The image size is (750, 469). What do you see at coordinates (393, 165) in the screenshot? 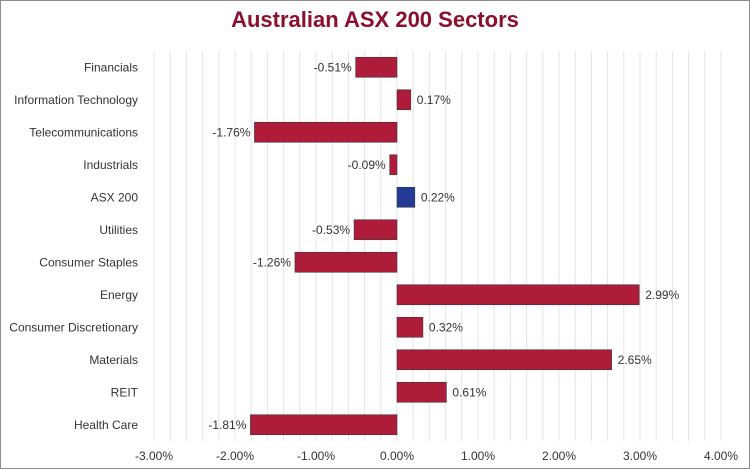
I see `bar-industrials` at bounding box center [393, 165].